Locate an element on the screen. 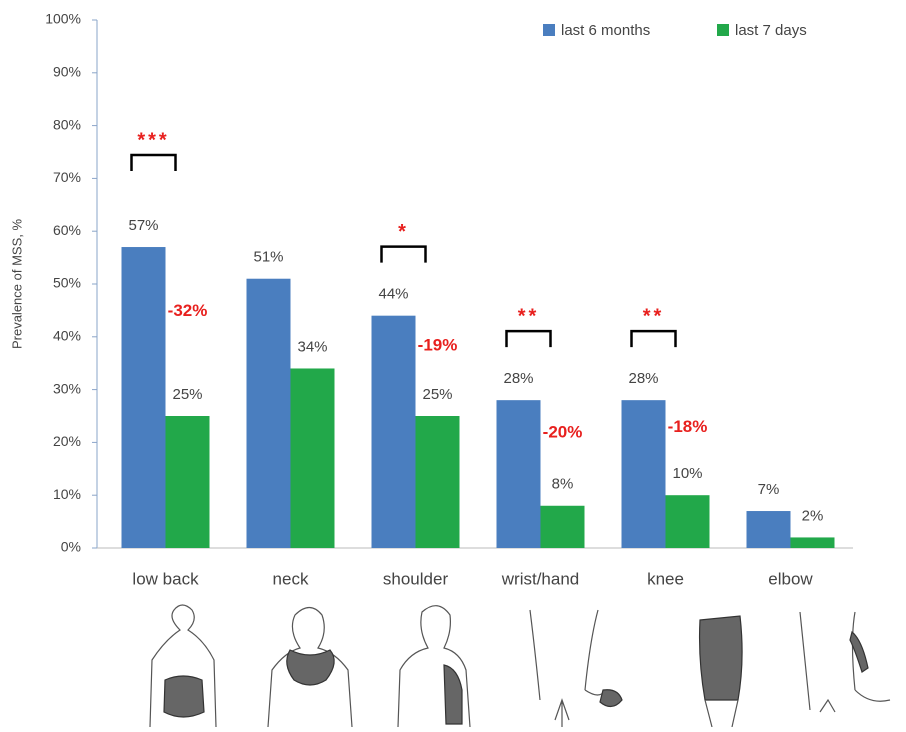  legend-label: last 6 months is located at coordinates (605, 30).